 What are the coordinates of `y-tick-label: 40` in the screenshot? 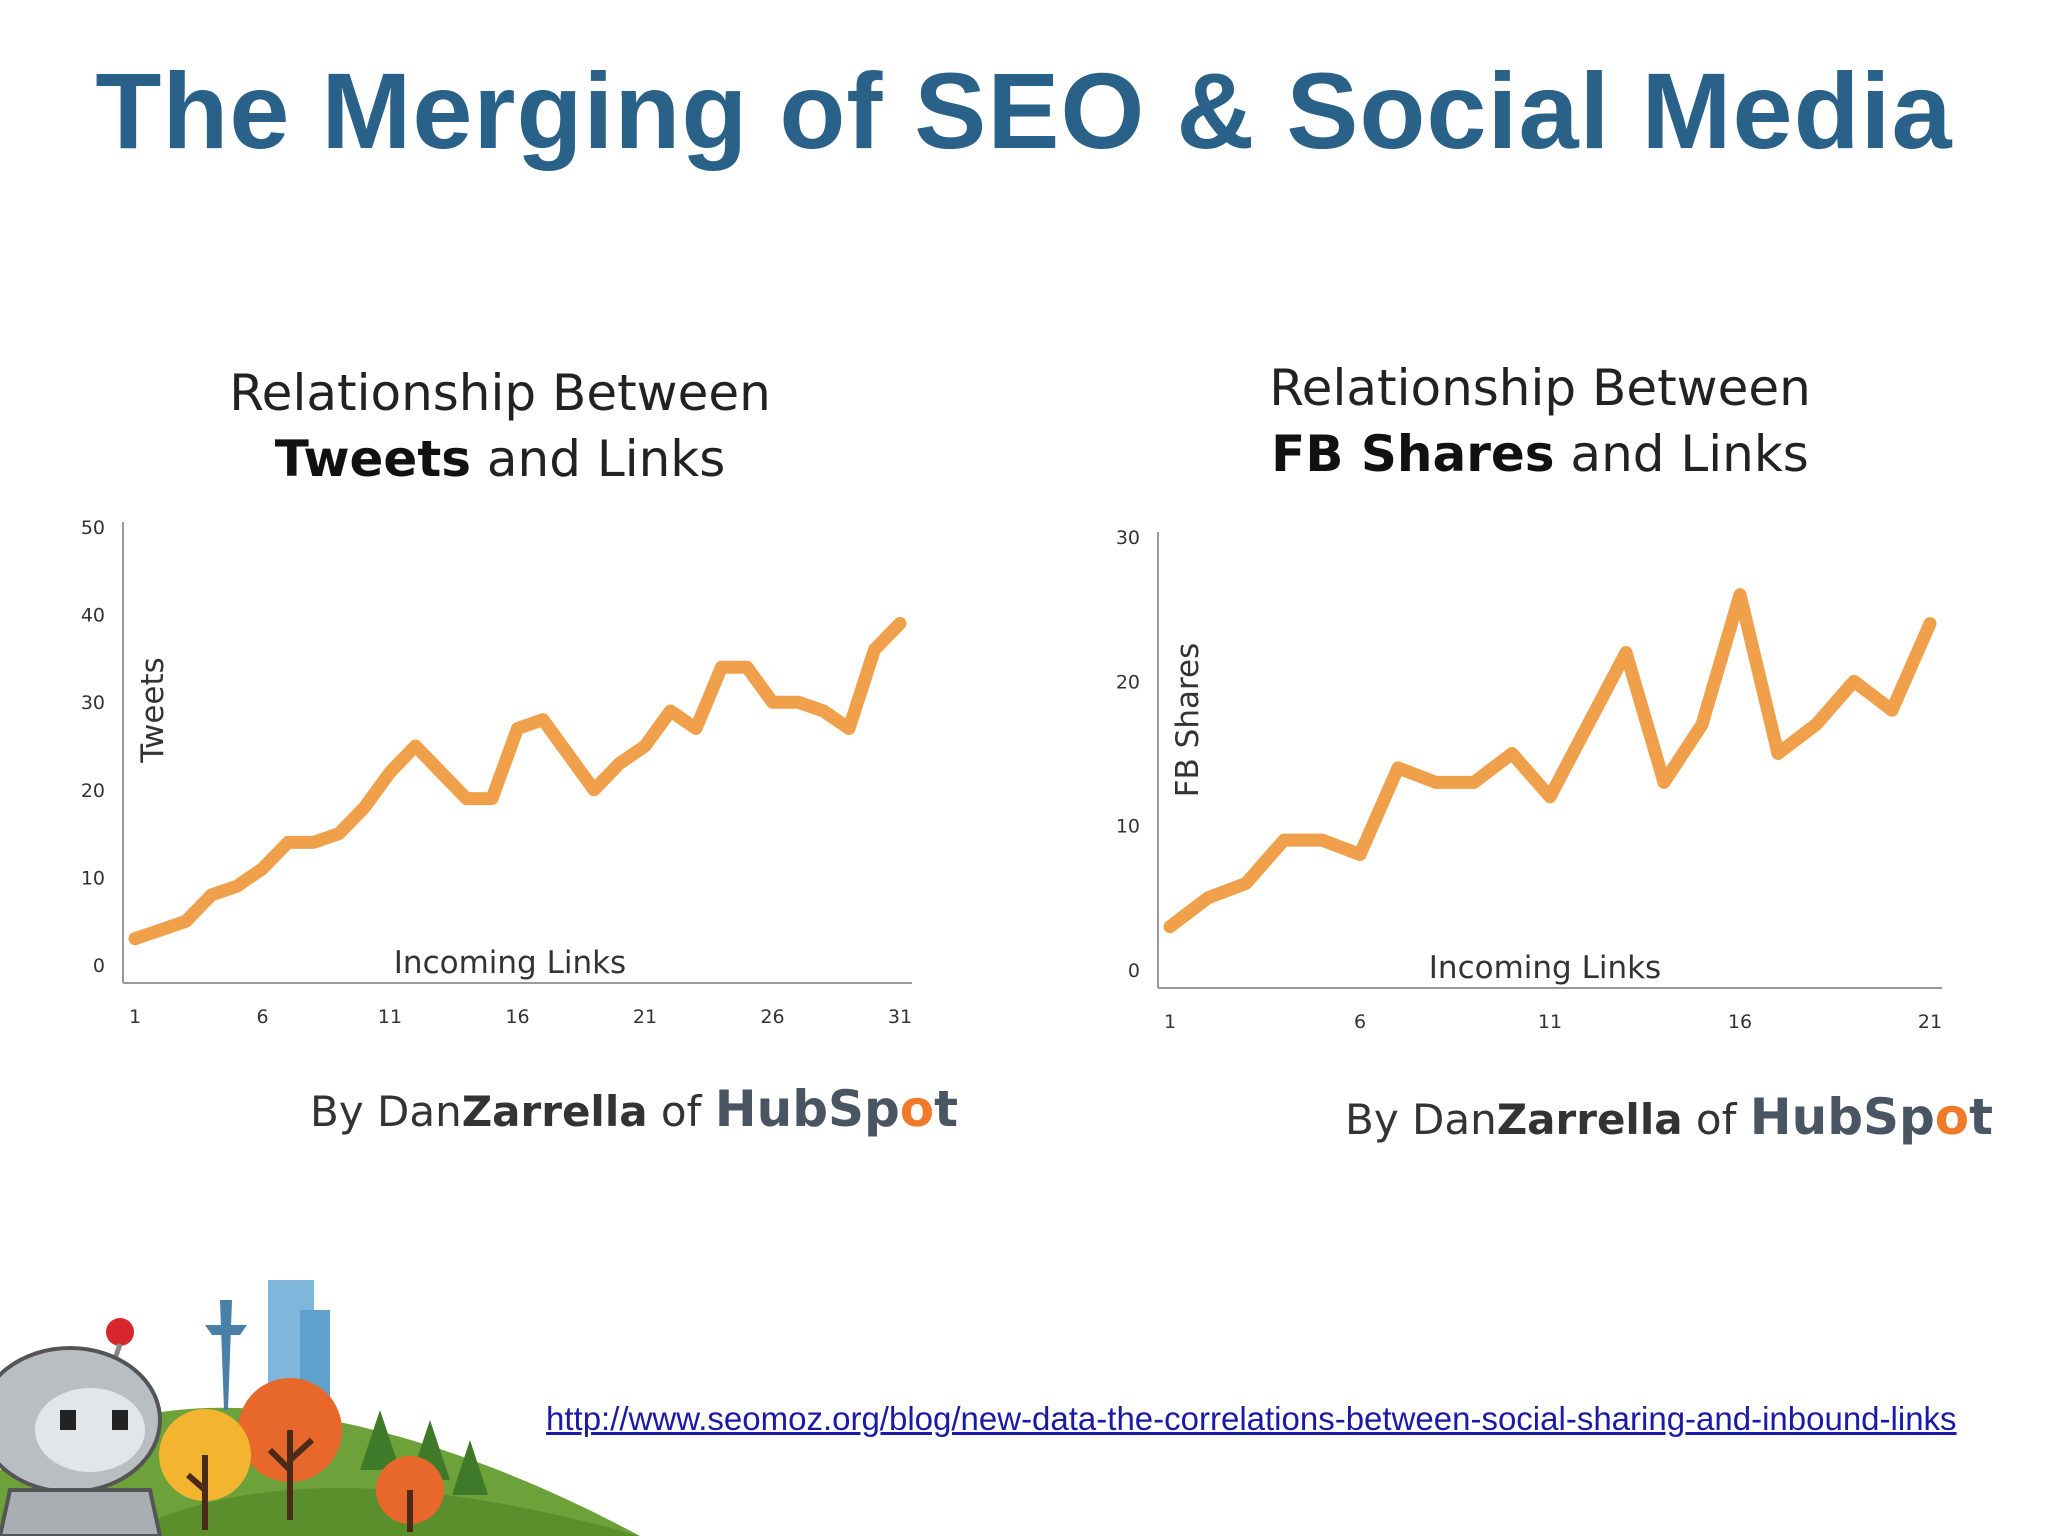 It's located at (93, 616).